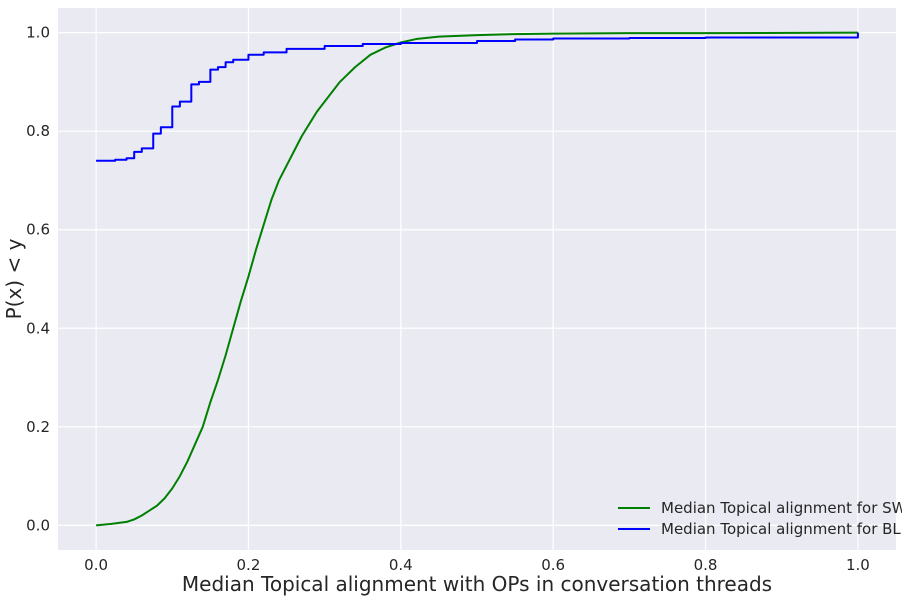 The width and height of the screenshot is (902, 602). I want to click on y-tick-label: 0.8, so click(38, 131).